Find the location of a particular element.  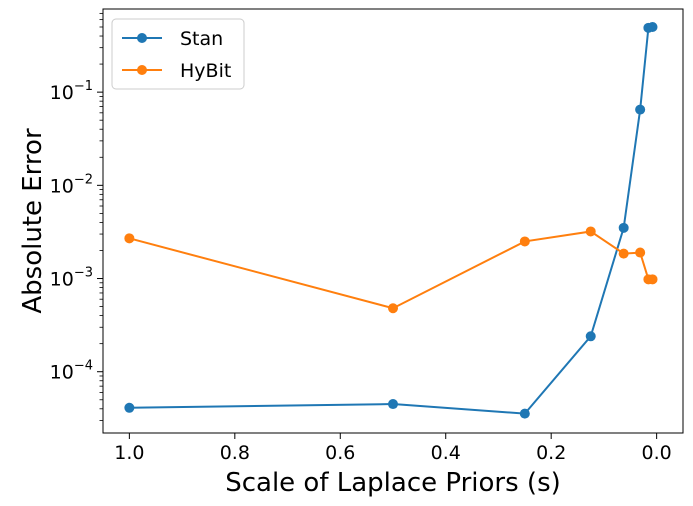

y-tick-label: 10⁻⁴ is located at coordinates (71, 371).